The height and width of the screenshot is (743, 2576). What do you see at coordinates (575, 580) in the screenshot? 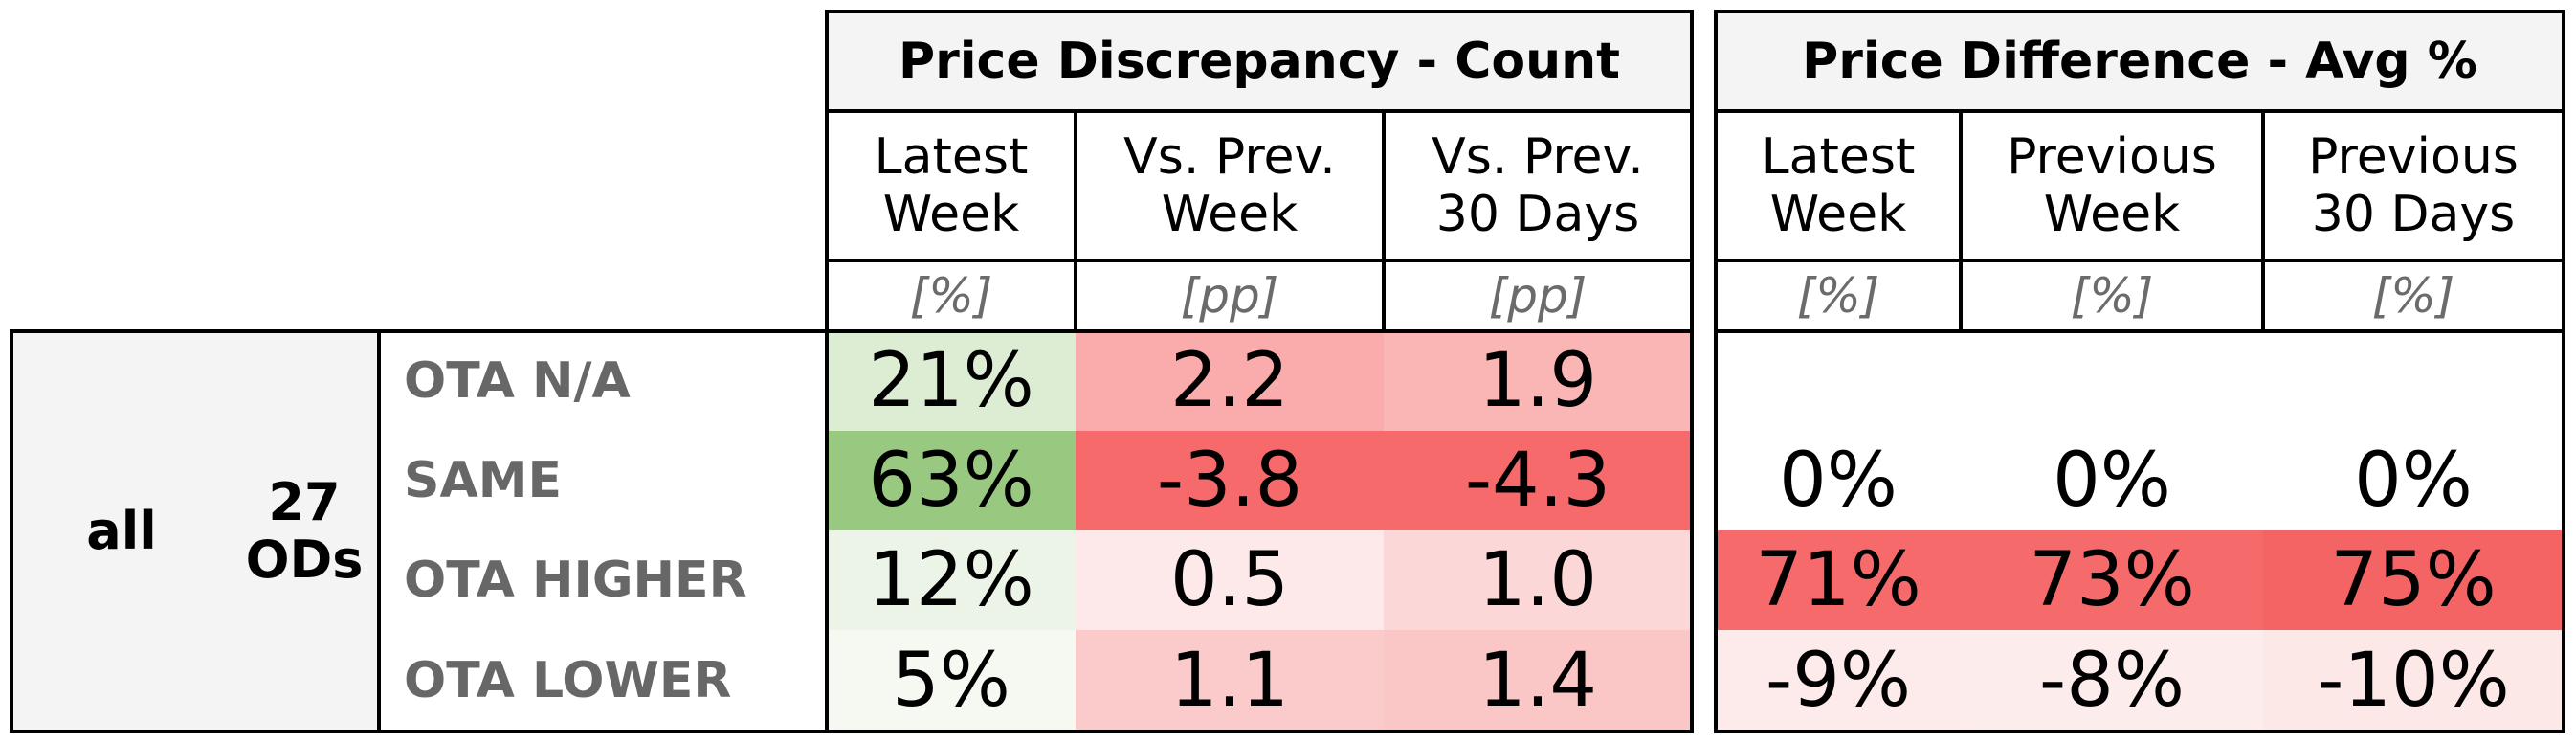
I see `row-label: OTA HIGHER` at bounding box center [575, 580].